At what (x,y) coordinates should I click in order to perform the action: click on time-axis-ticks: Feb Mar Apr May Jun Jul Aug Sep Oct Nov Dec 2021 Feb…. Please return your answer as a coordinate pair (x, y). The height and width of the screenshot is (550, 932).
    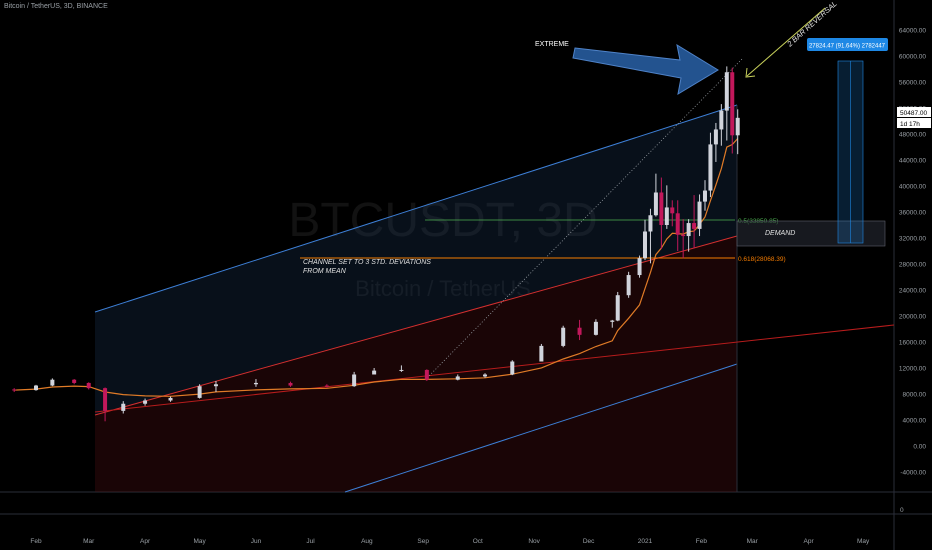
    Looking at the image, I should click on (450, 541).